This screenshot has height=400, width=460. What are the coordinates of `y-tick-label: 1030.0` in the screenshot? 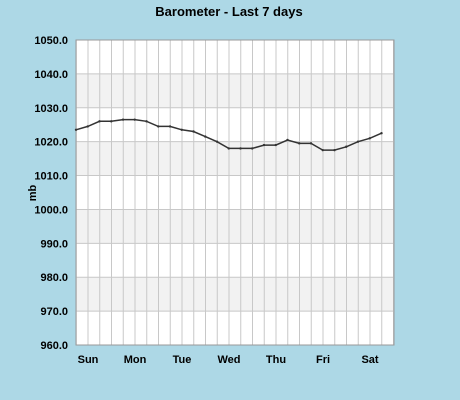 It's located at (51, 109).